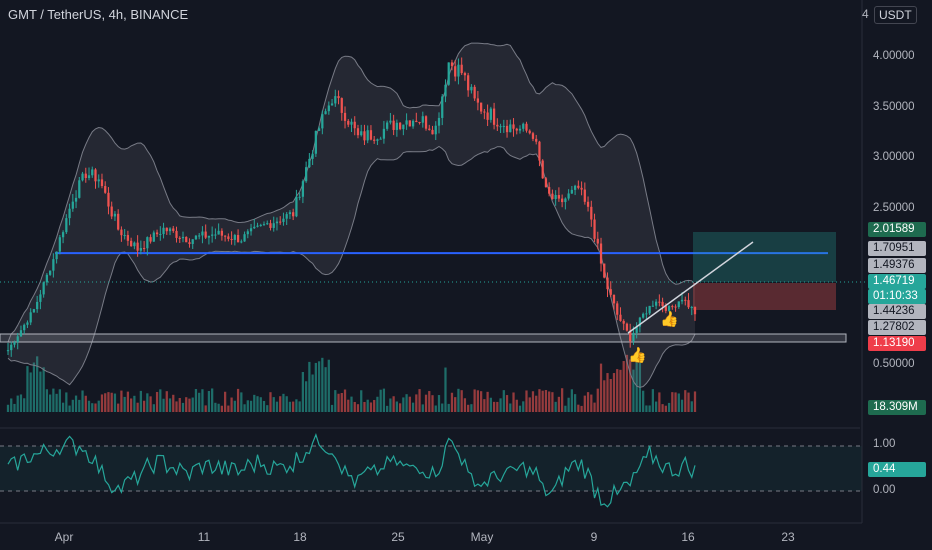  What do you see at coordinates (895, 15) in the screenshot?
I see `currency-button: USDT` at bounding box center [895, 15].